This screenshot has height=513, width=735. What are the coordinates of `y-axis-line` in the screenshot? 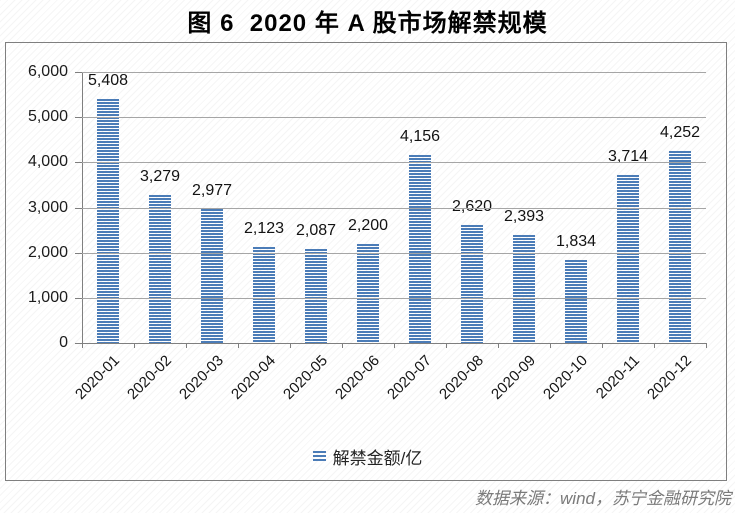 It's located at (82, 210).